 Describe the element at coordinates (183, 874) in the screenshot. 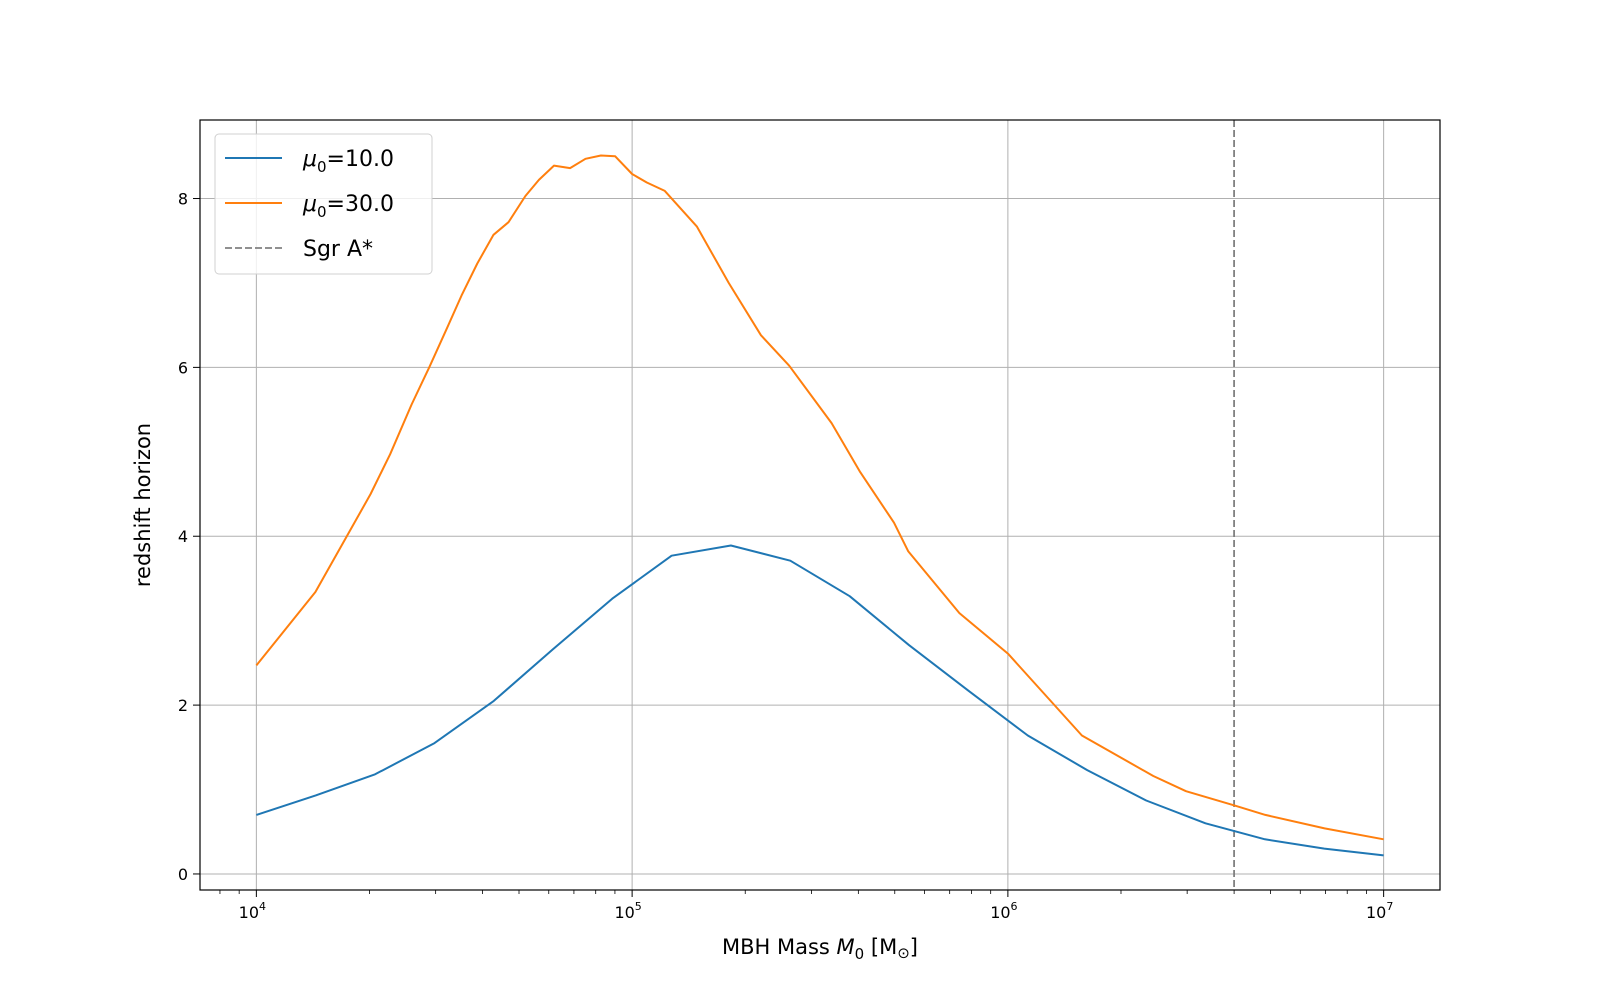

I see `y-tick-label: 0` at that location.